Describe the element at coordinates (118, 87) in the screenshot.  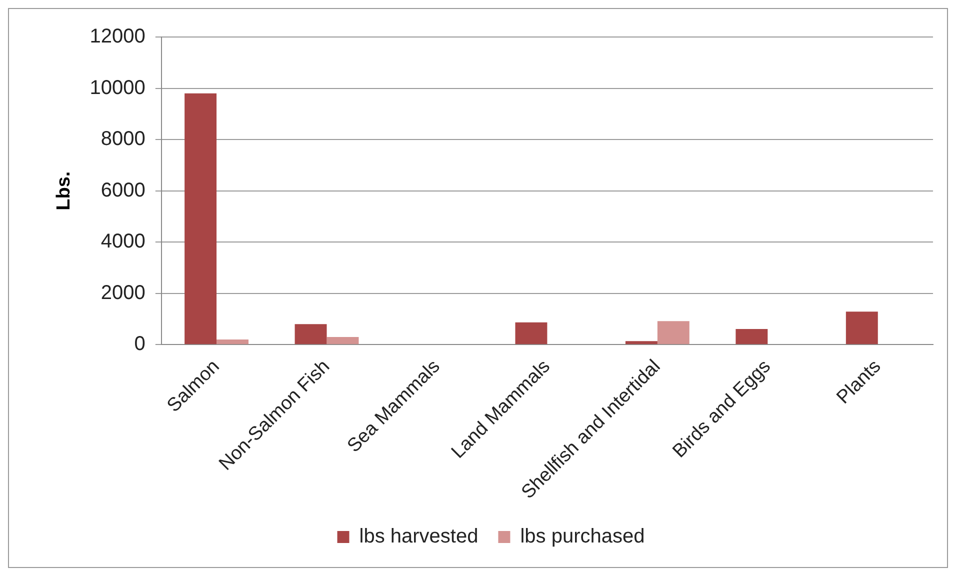
I see `y-tick-label: 10000` at that location.